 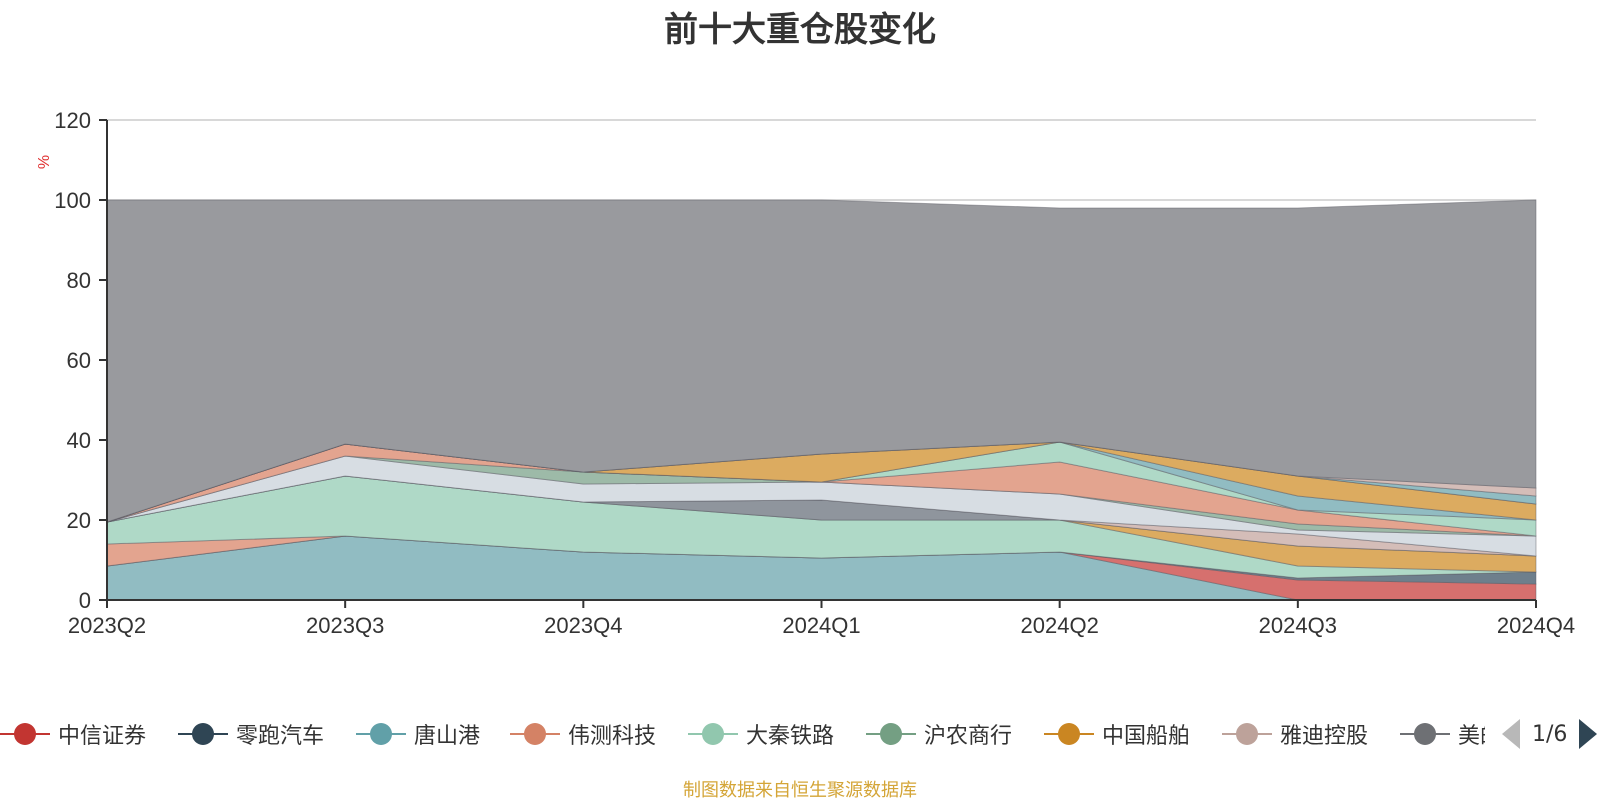 I want to click on legend-label: 中国船舶, so click(x=1146, y=736).